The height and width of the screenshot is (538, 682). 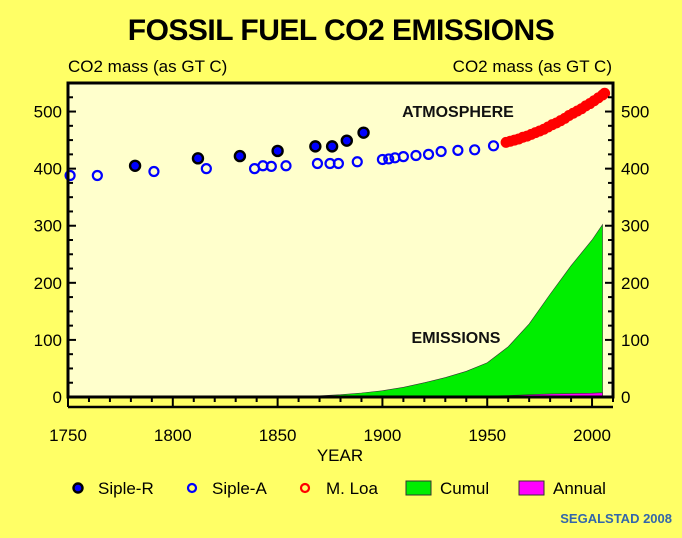 I want to click on y-tick-label-left: 400, so click(x=48, y=169).